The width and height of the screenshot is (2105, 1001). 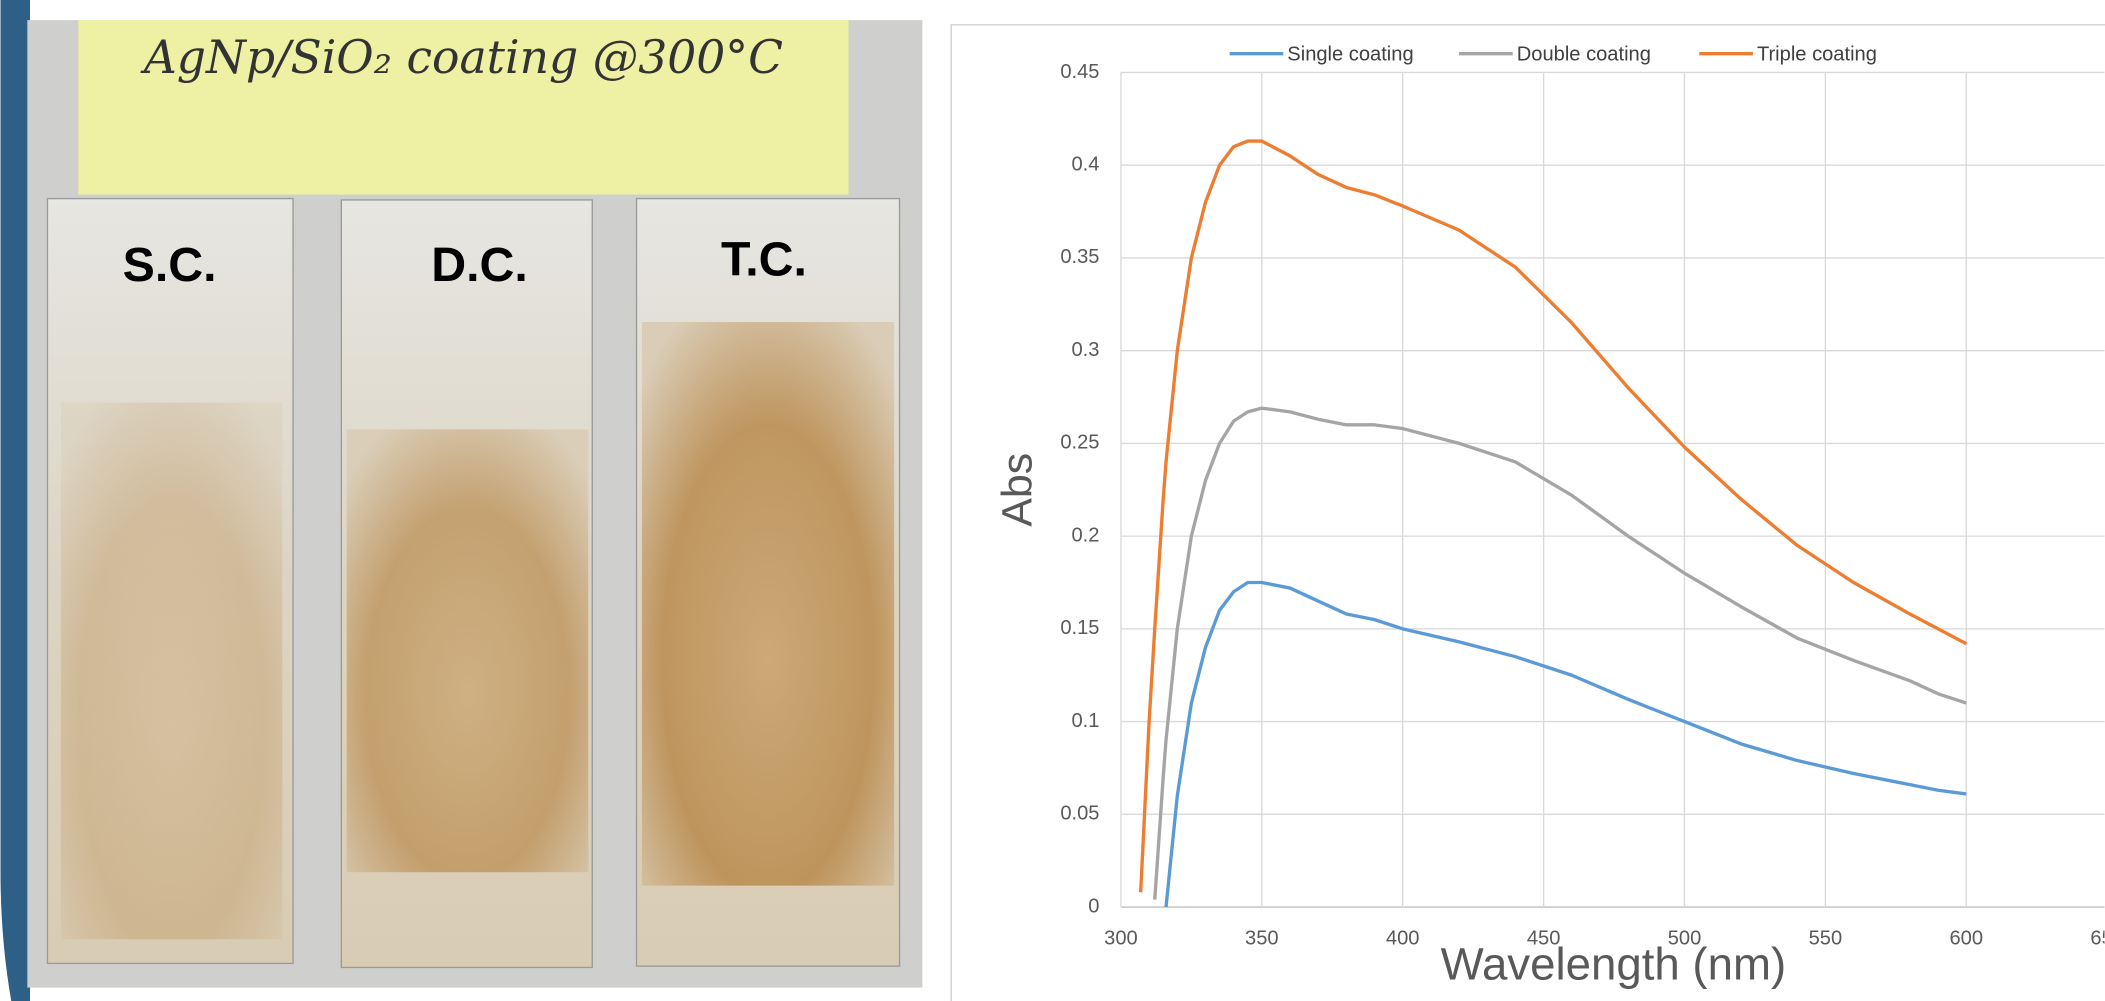 I want to click on x-axis-title: Wavelength (nm), so click(x=1614, y=964).